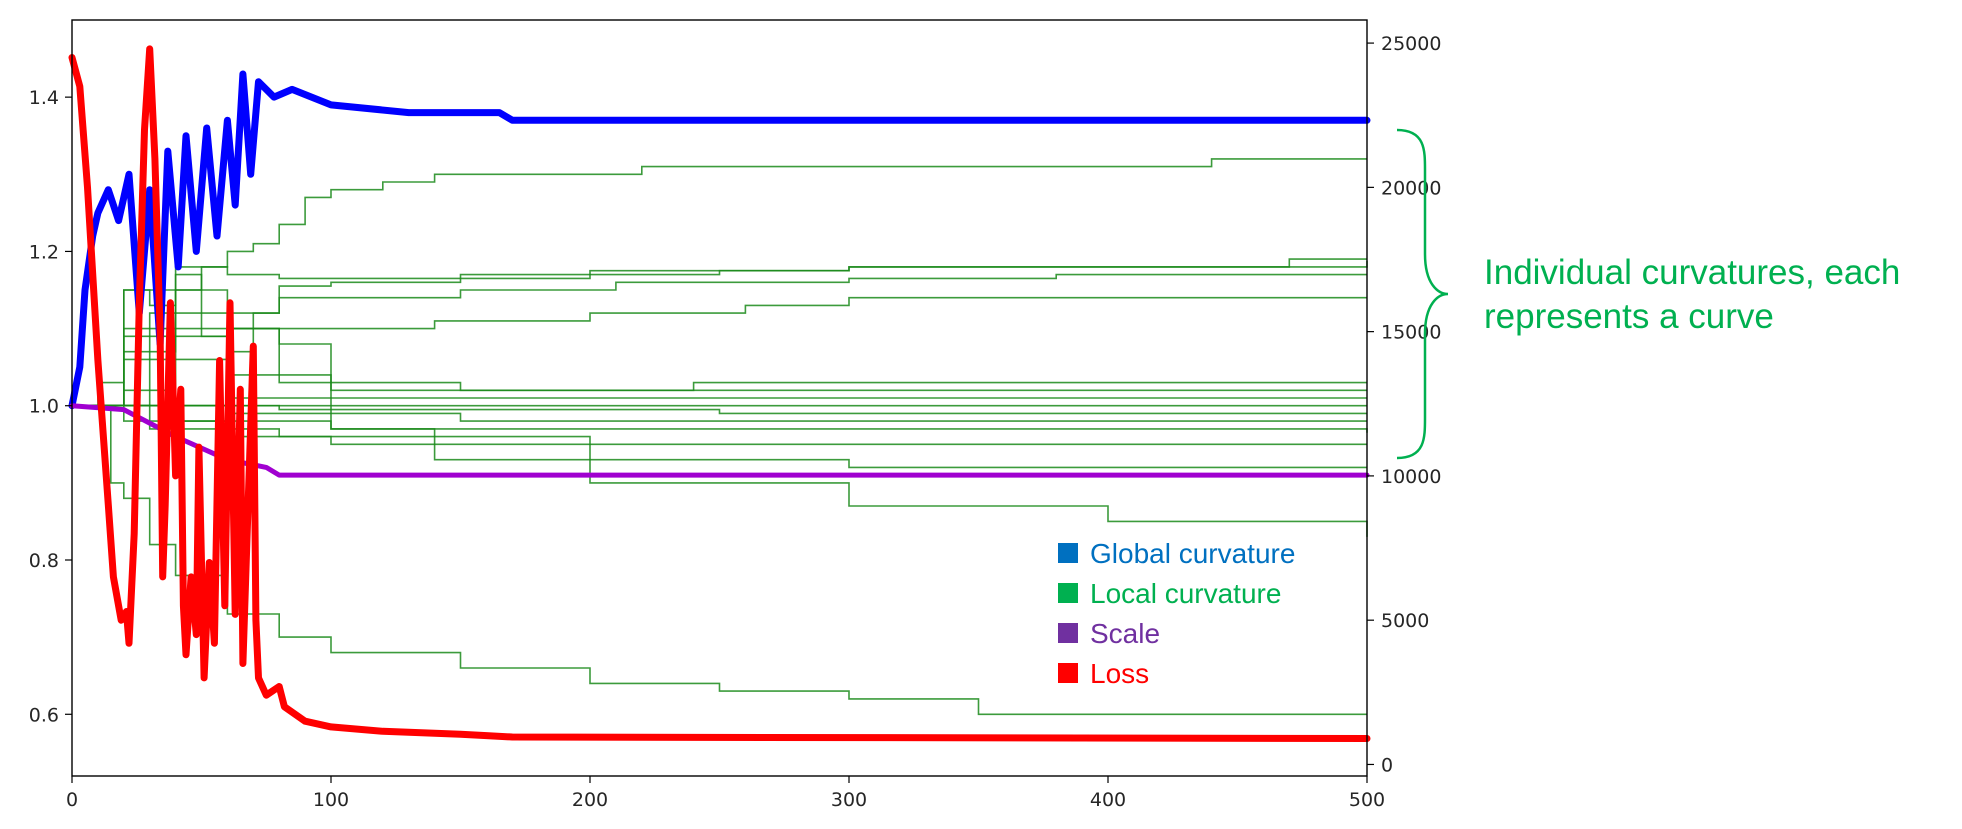 The height and width of the screenshot is (829, 1962). I want to click on y-tick-label: 1.4, so click(44, 98).